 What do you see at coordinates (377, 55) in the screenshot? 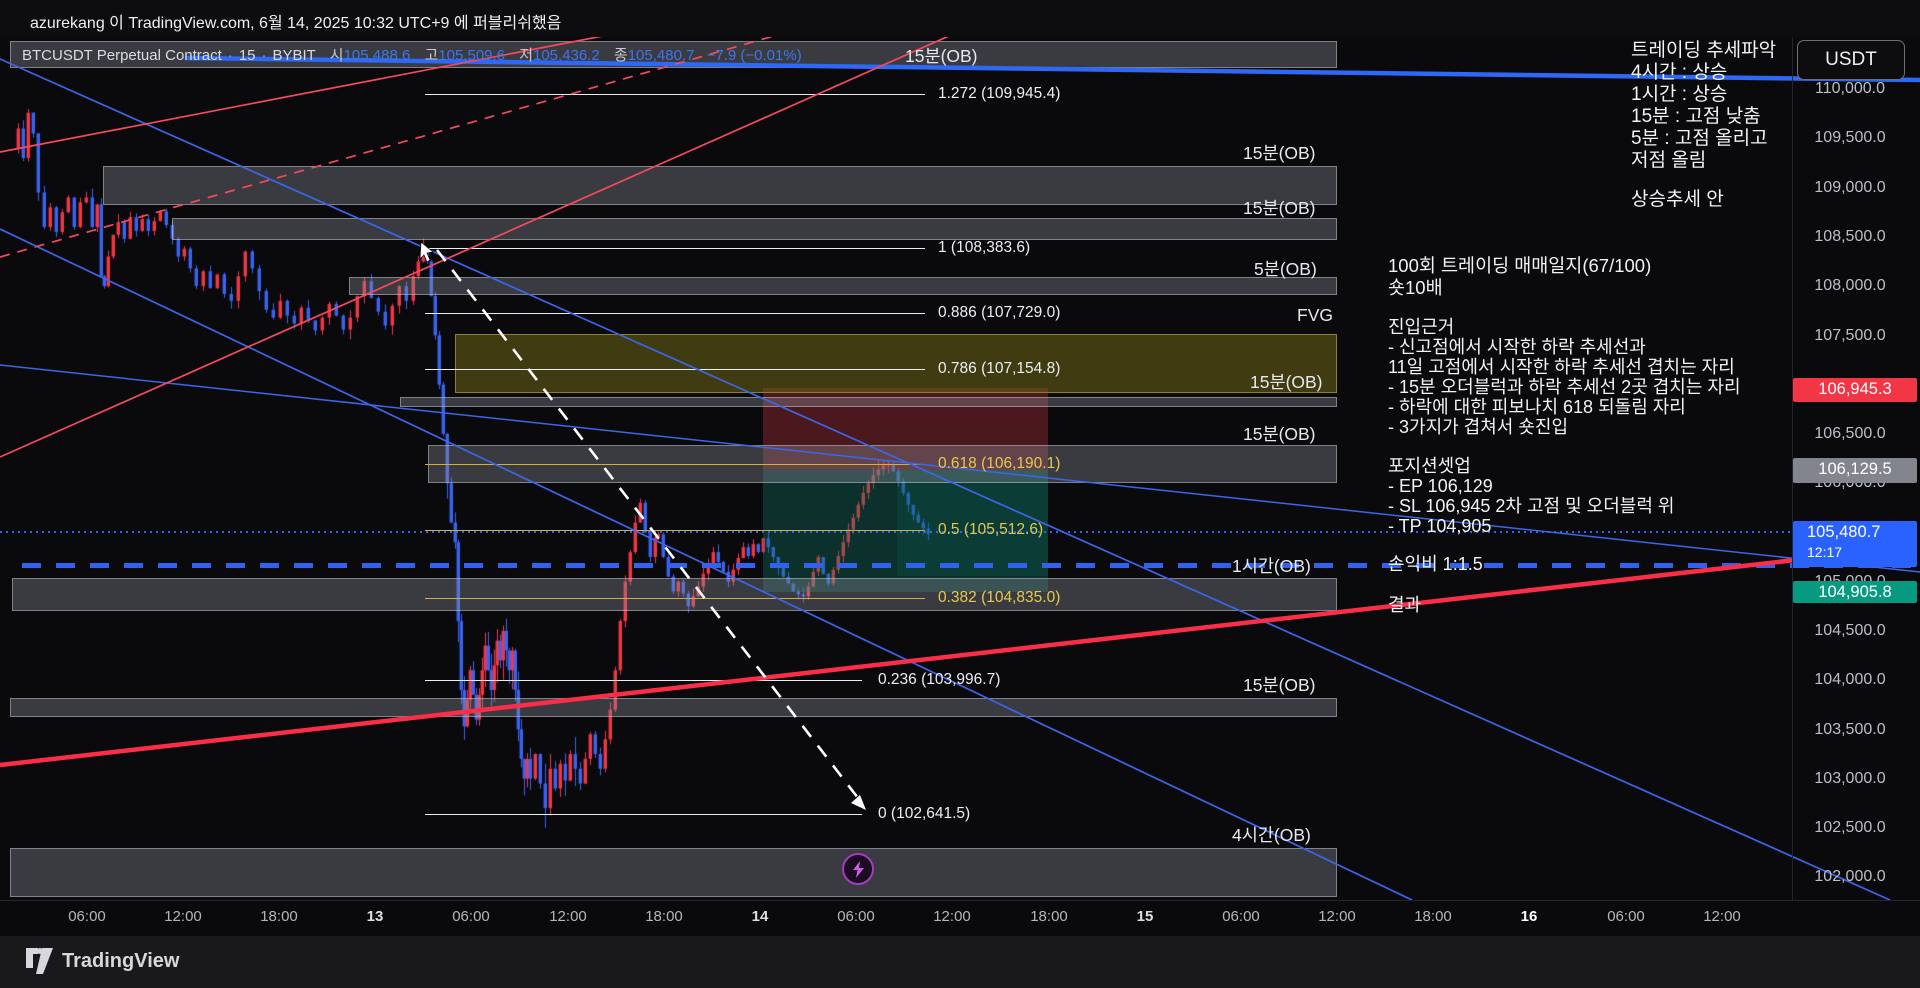
I see `open-value: 105,488.6` at bounding box center [377, 55].